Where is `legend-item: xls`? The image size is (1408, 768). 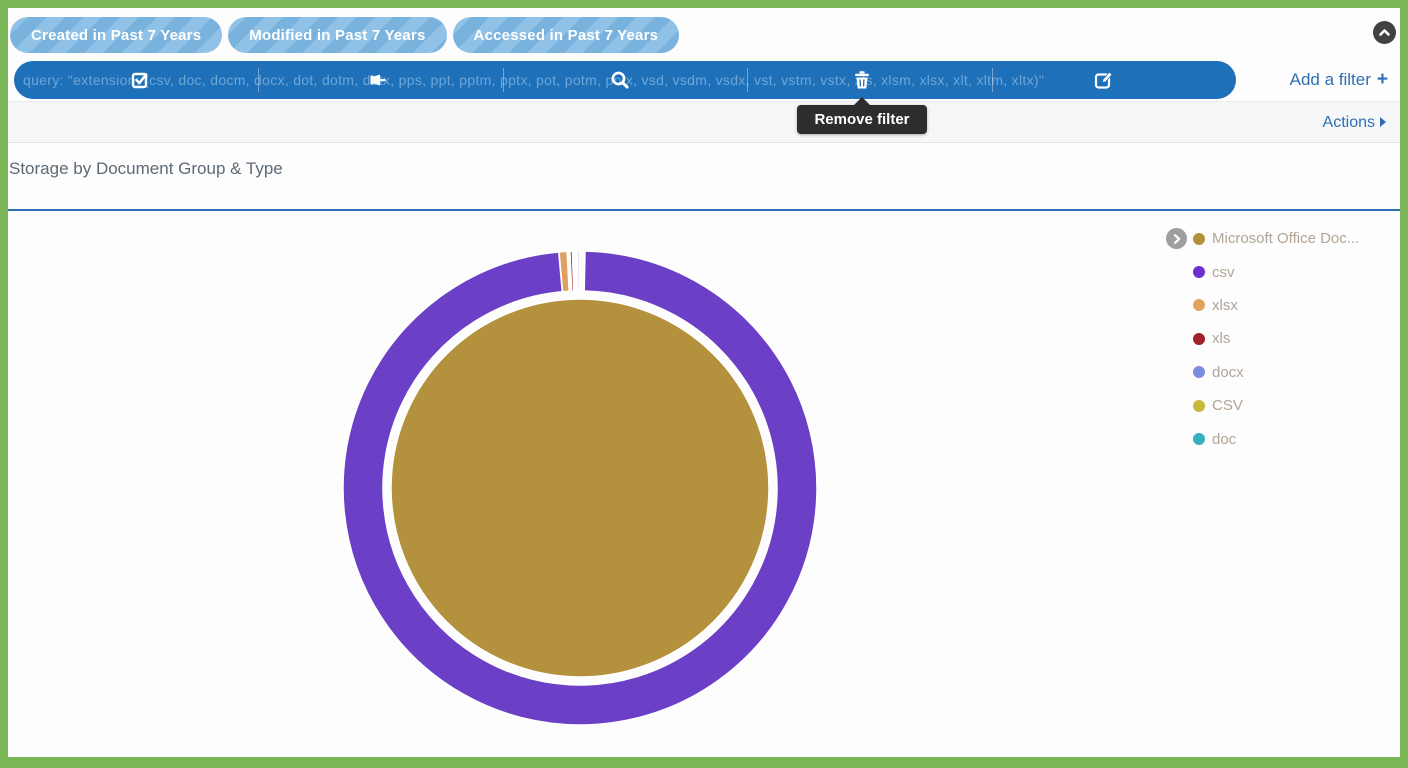 legend-item: xls is located at coordinates (1282, 338).